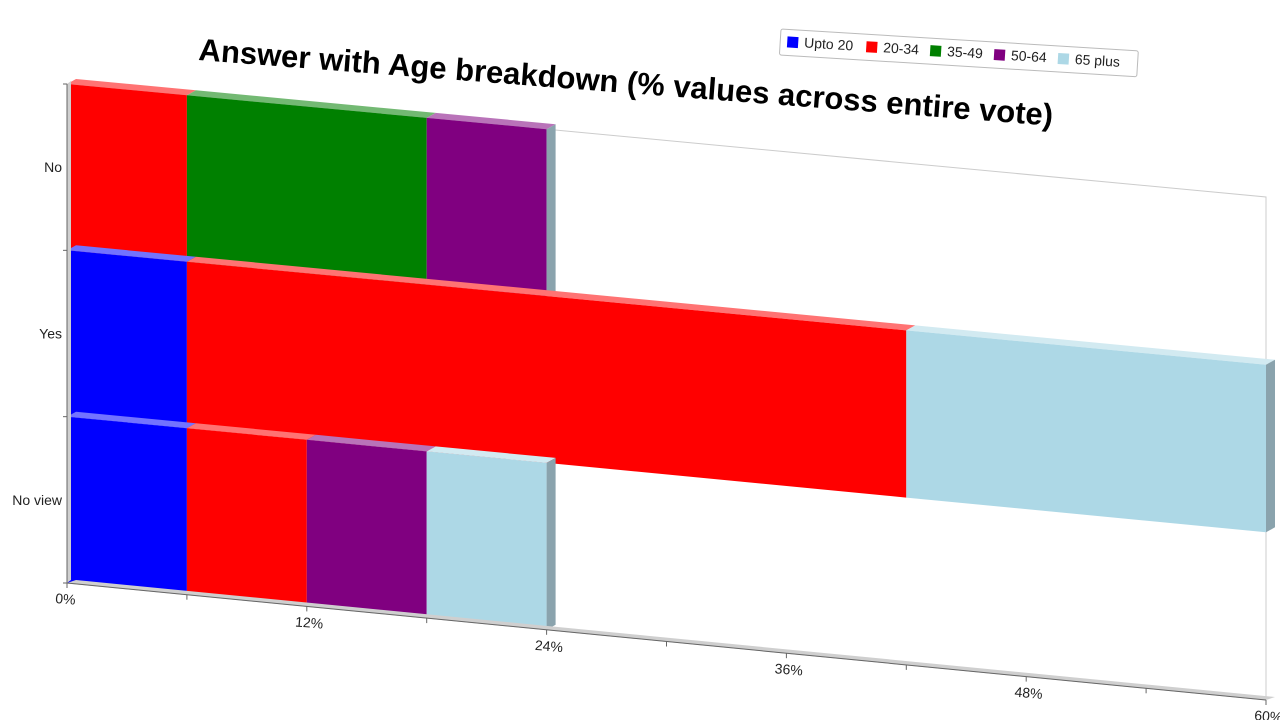 The width and height of the screenshot is (1280, 720). Describe the element at coordinates (491, 454) in the screenshot. I see `bar-top-no-view-65-plus` at that location.